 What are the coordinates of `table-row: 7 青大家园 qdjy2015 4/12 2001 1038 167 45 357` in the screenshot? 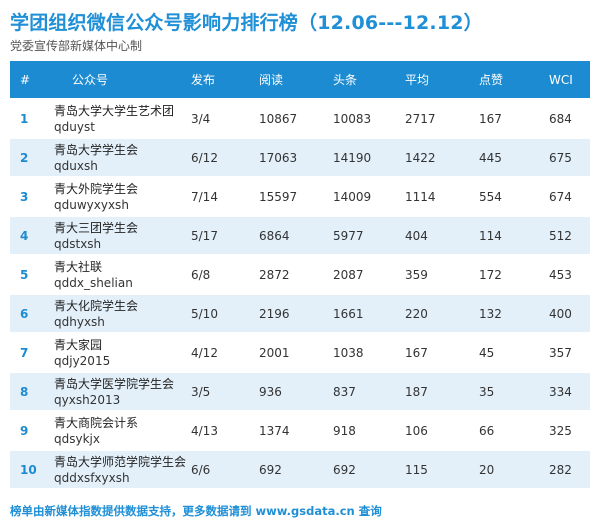 It's located at (300, 351).